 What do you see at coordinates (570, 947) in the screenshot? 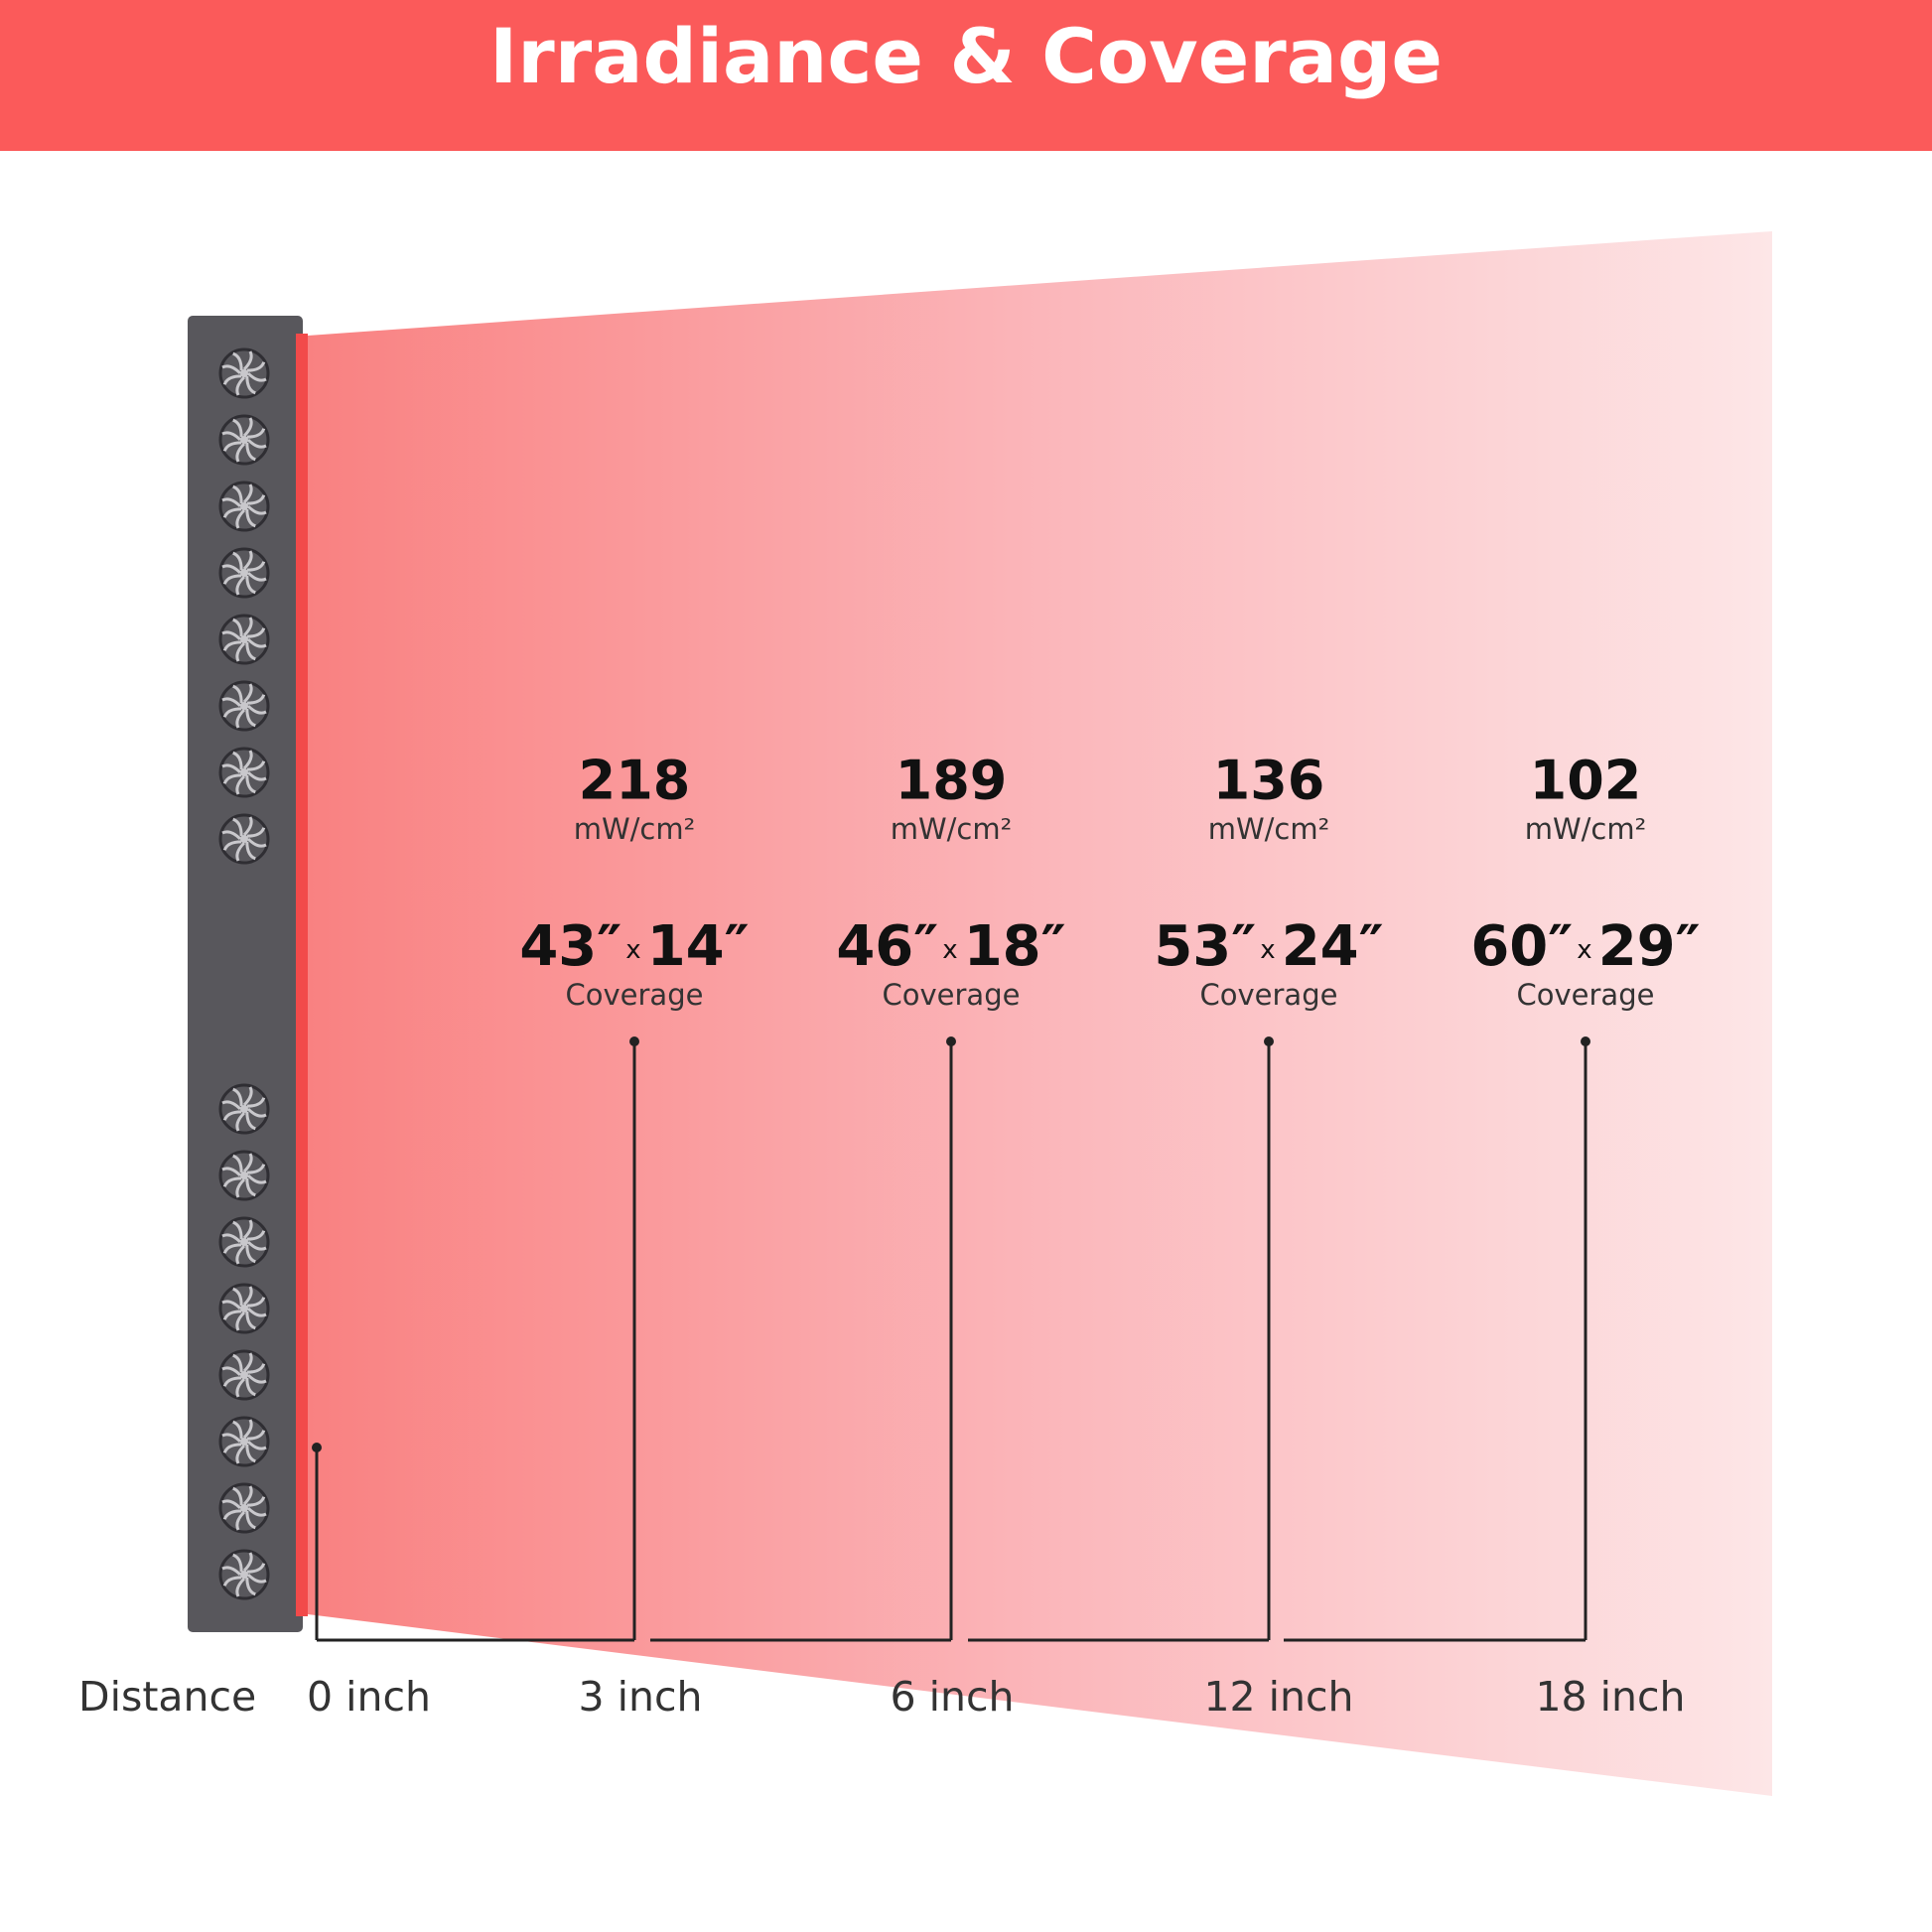
I see `coverage-width: 43″` at bounding box center [570, 947].